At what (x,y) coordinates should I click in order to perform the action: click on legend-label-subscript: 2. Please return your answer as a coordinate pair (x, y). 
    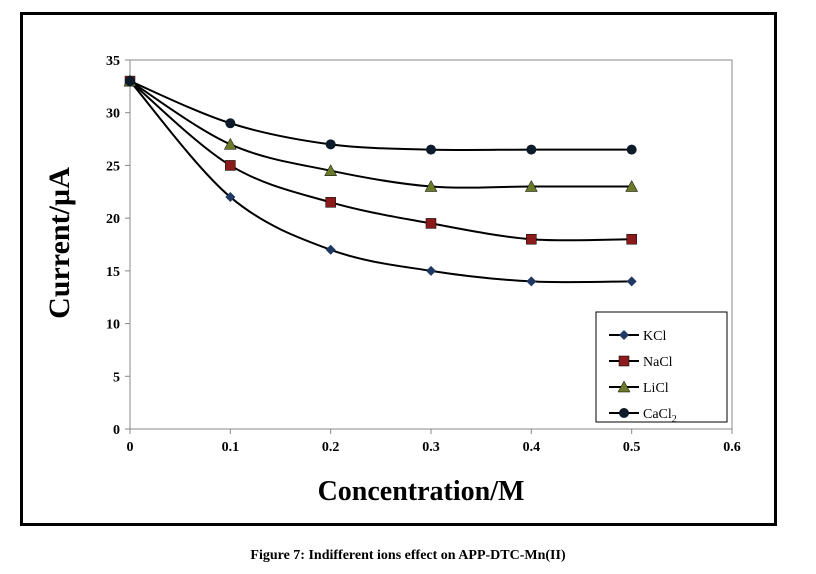
    Looking at the image, I should click on (674, 419).